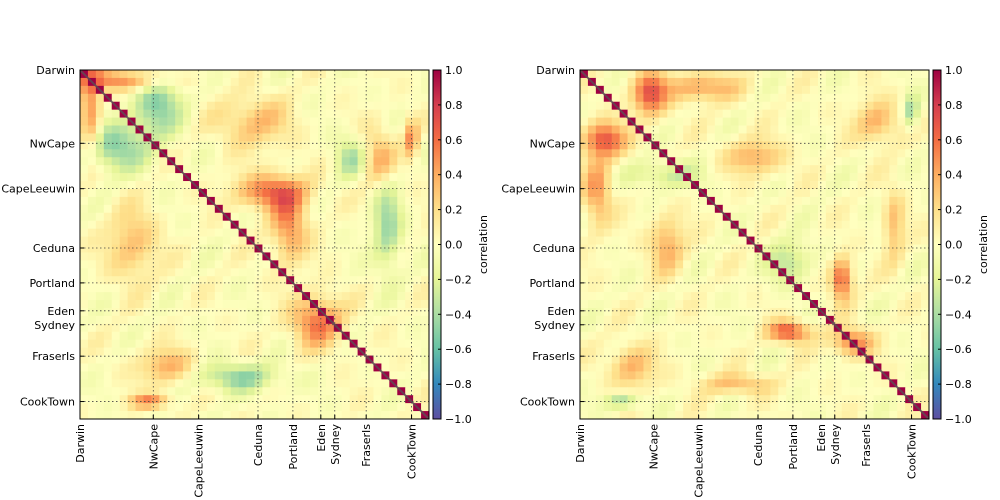  Describe the element at coordinates (547, 402) in the screenshot. I see `y-tick-label: CookTown` at that location.